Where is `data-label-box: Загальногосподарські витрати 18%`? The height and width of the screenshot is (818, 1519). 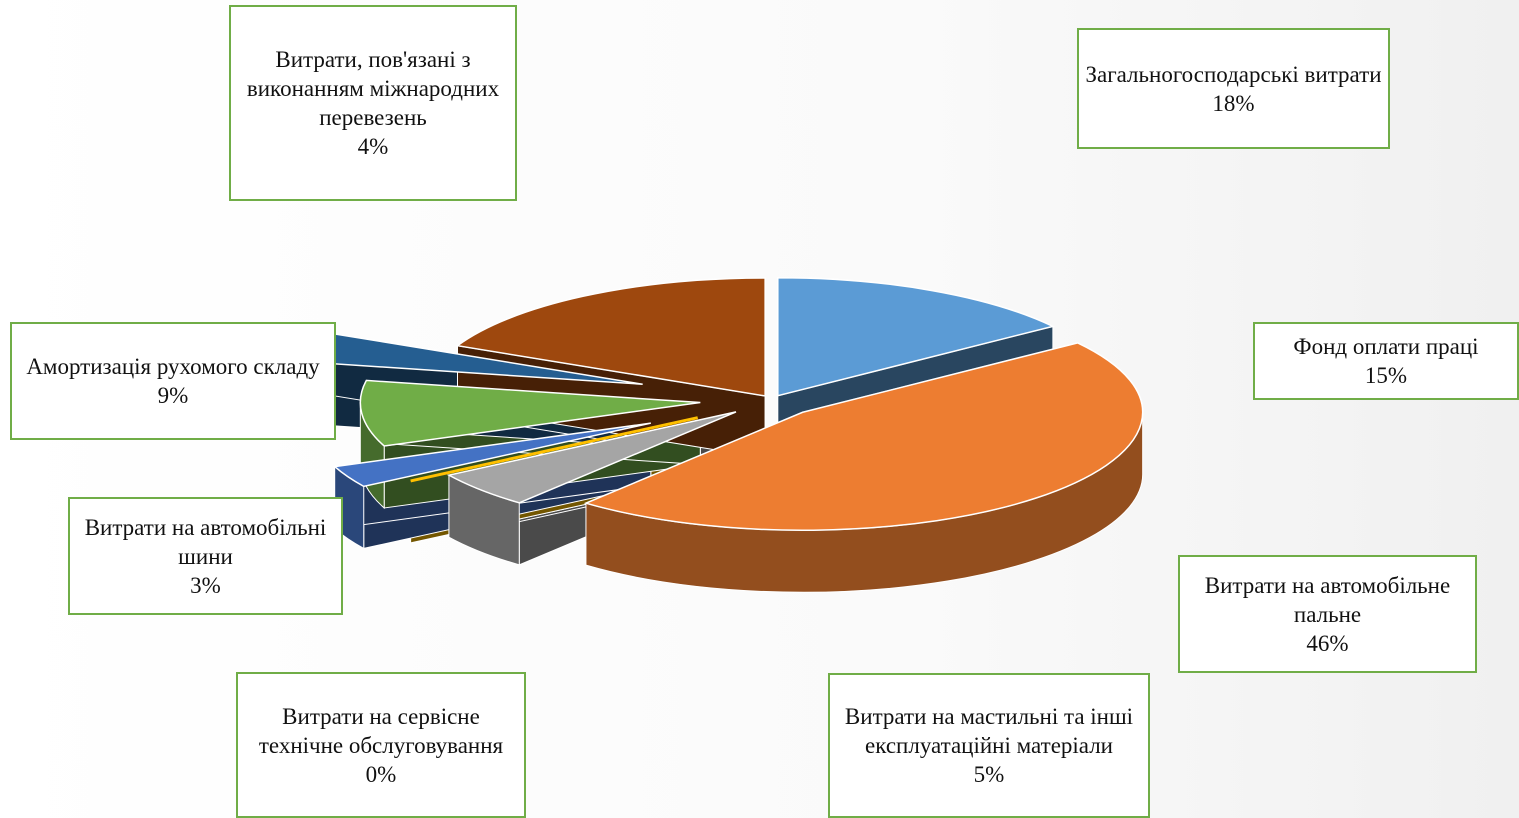 data-label-box: Загальногосподарські витрати 18% is located at coordinates (1233, 88).